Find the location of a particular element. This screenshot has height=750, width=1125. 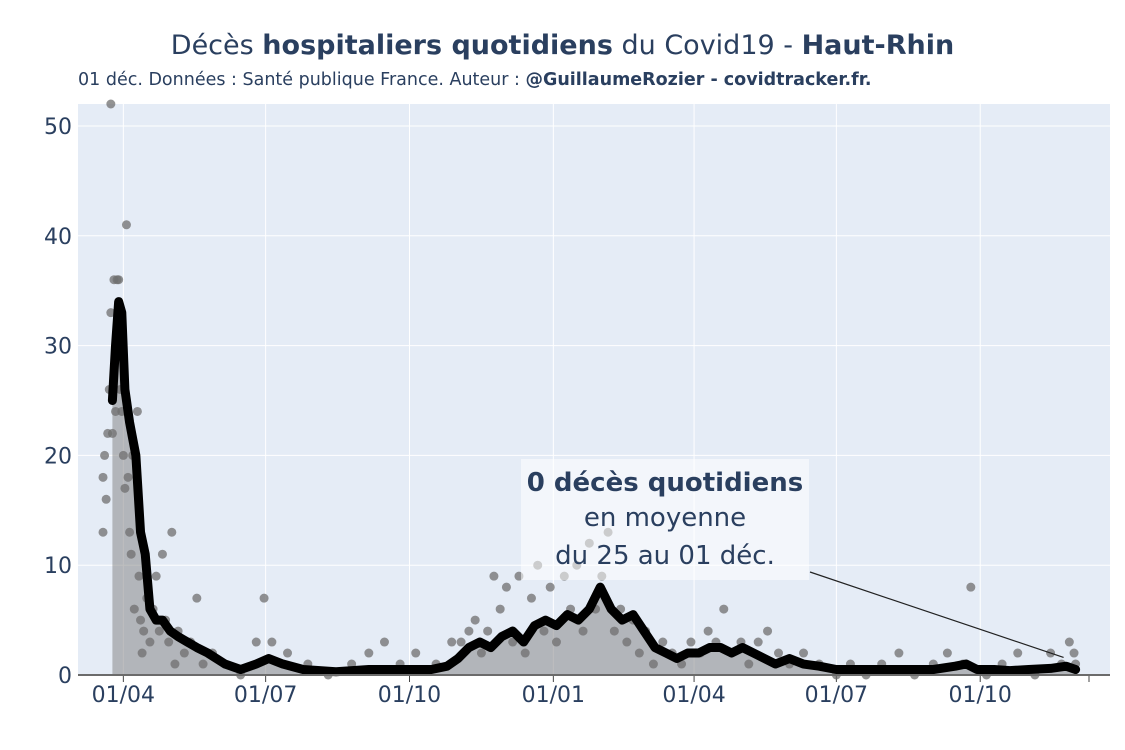

y-tick-label: 30 is located at coordinates (58, 347).